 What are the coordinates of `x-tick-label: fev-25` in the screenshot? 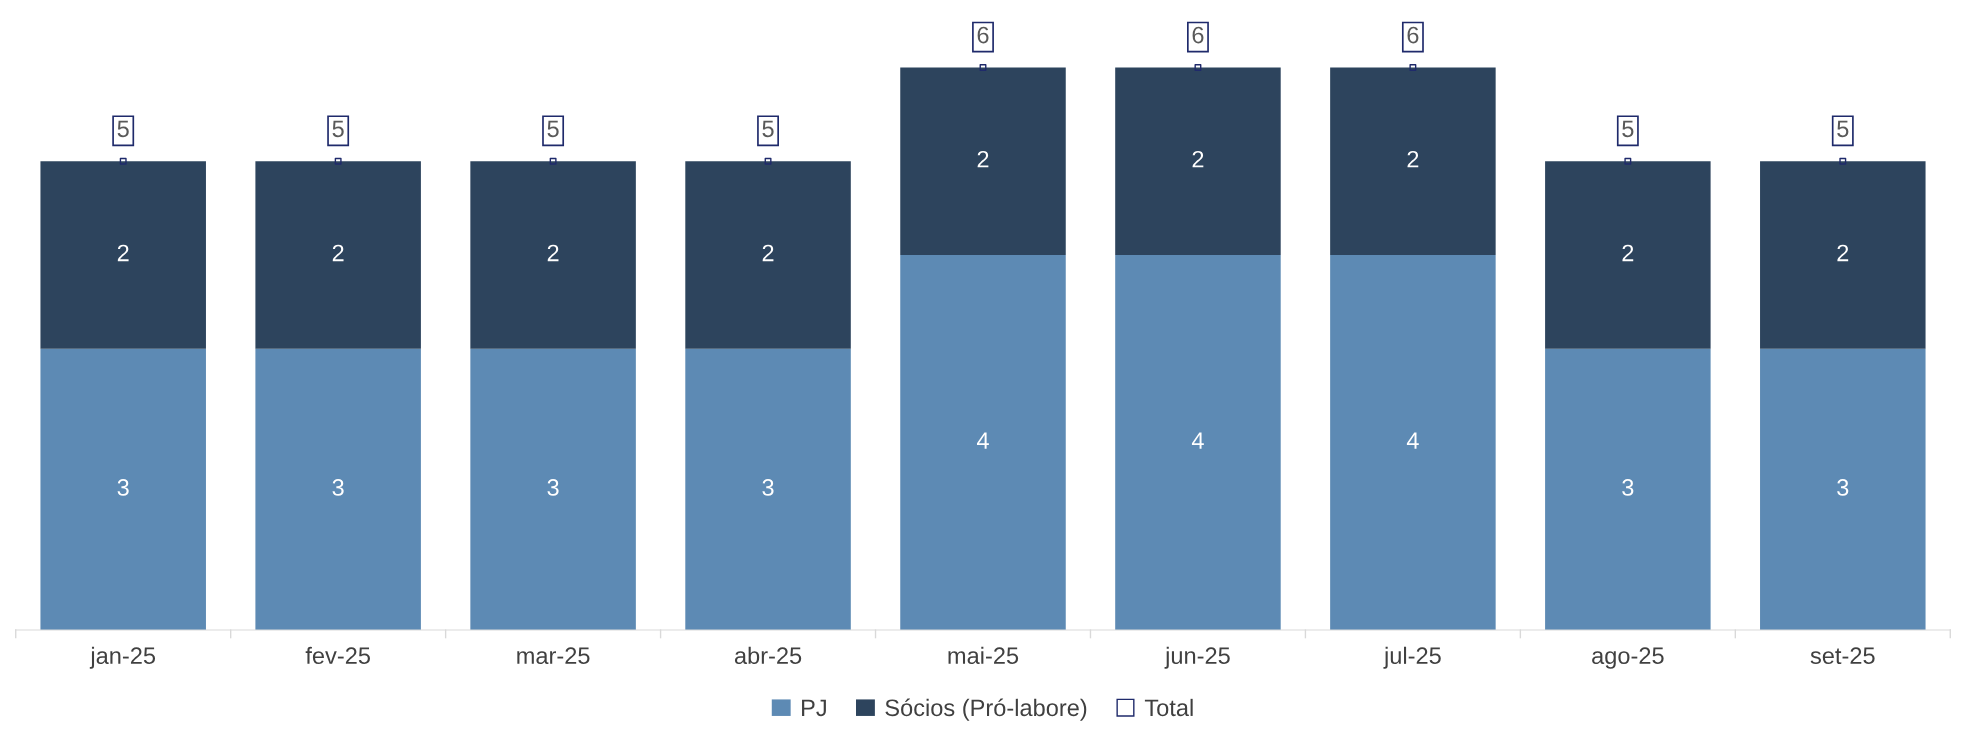 It's located at (337, 655).